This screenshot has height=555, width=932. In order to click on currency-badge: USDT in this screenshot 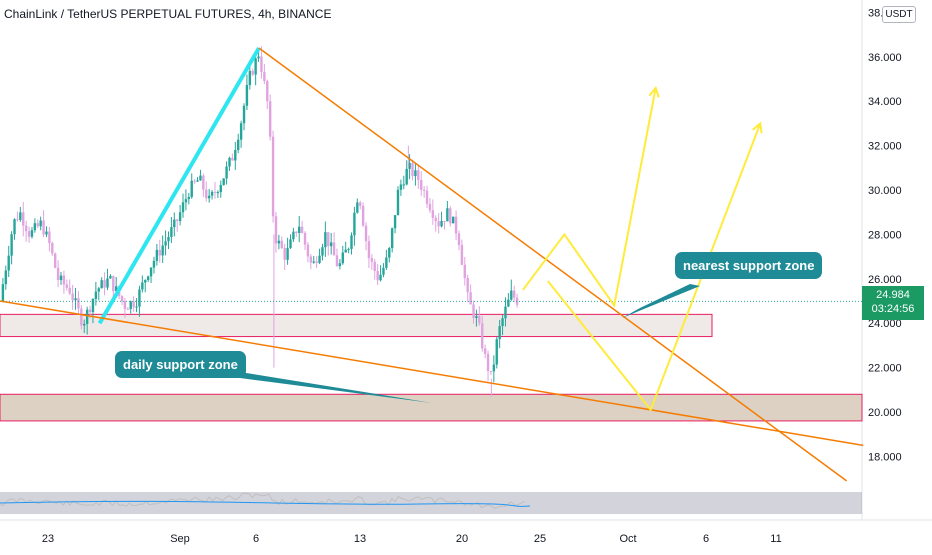, I will do `click(899, 14)`.